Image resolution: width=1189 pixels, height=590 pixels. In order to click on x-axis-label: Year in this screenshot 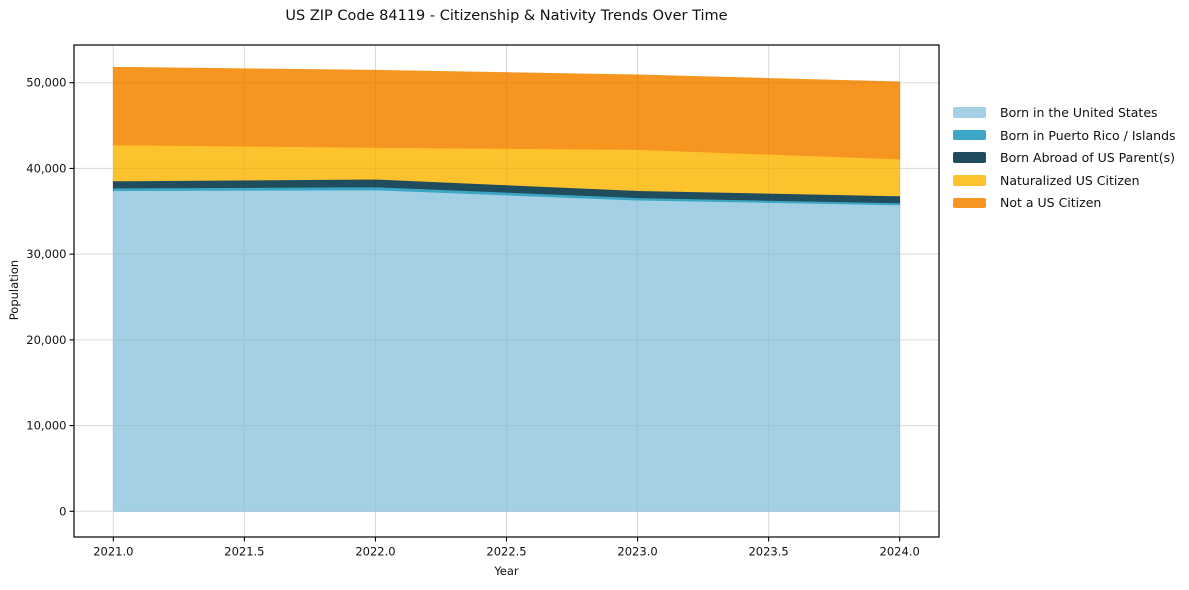, I will do `click(506, 571)`.